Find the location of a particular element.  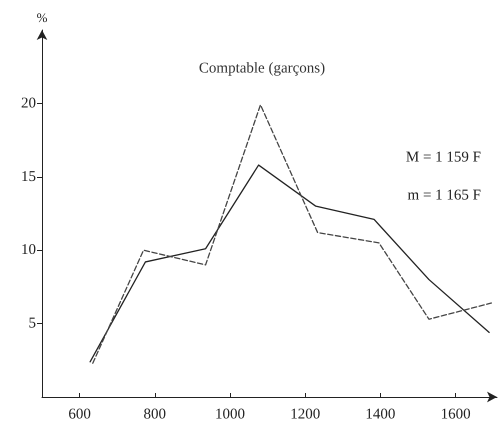

x-tick-label: 600 is located at coordinates (79, 414).